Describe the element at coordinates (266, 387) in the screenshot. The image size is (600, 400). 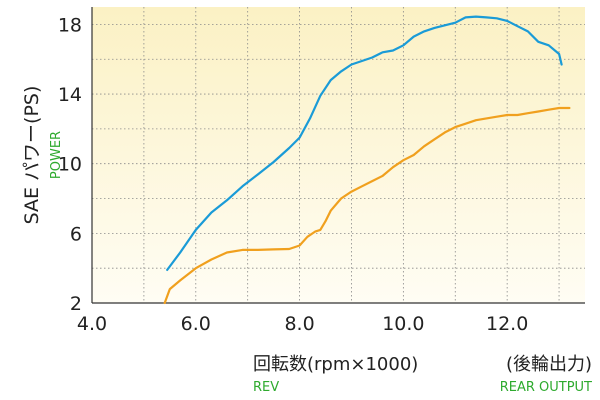
I see `x-axis-label-en: REV` at that location.